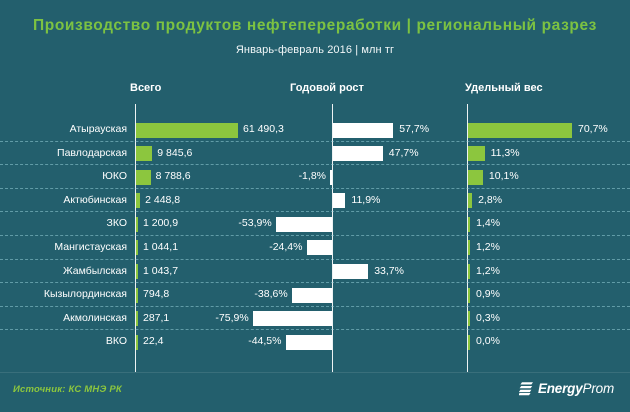 Image resolution: width=630 pixels, height=412 pixels. I want to click on table-row: Актюбинская 2 448,8 11,9% 2,8%, so click(315, 201).